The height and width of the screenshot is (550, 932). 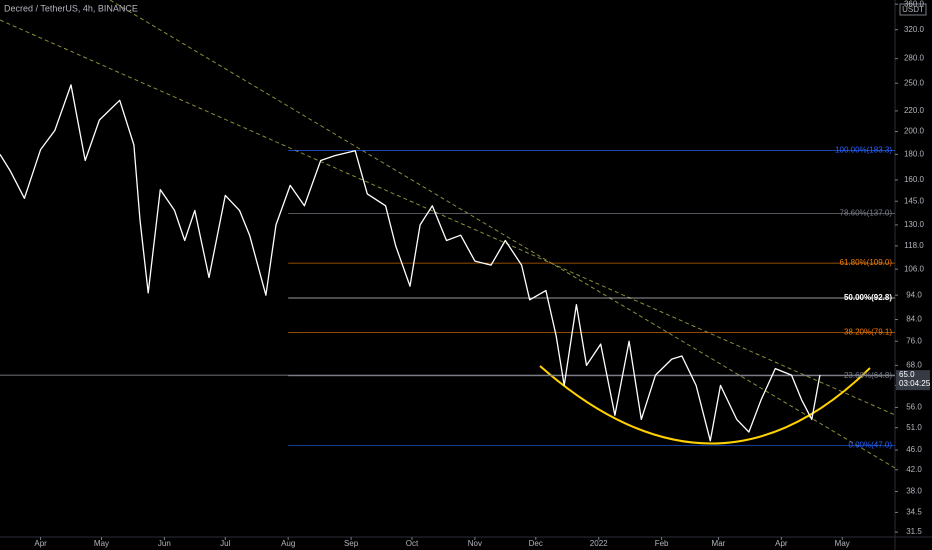 What do you see at coordinates (914, 319) in the screenshot?
I see `y-tick-label: 84.0` at bounding box center [914, 319].